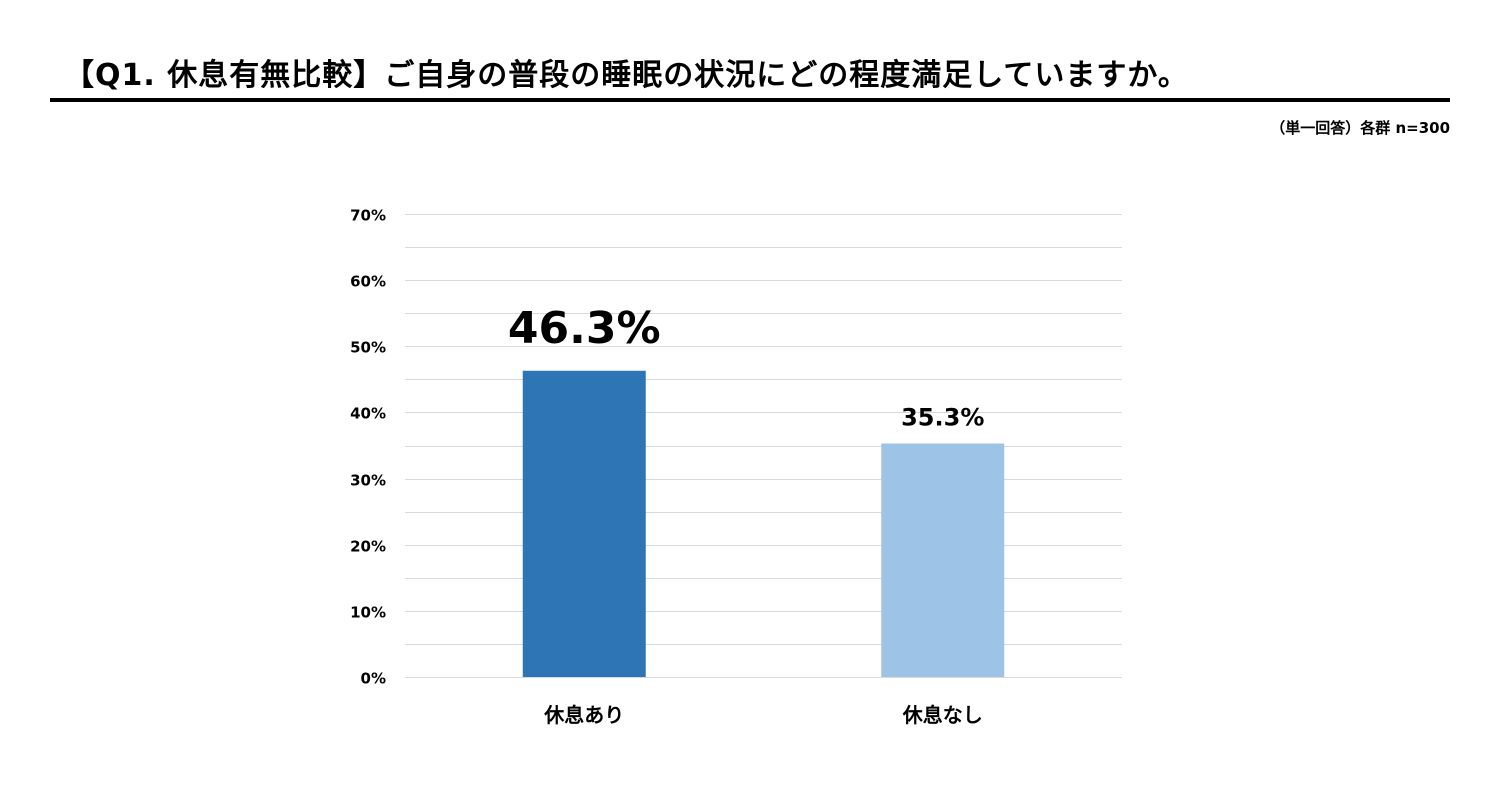 The width and height of the screenshot is (1500, 785). I want to click on y-tick-label: 40%, so click(368, 414).